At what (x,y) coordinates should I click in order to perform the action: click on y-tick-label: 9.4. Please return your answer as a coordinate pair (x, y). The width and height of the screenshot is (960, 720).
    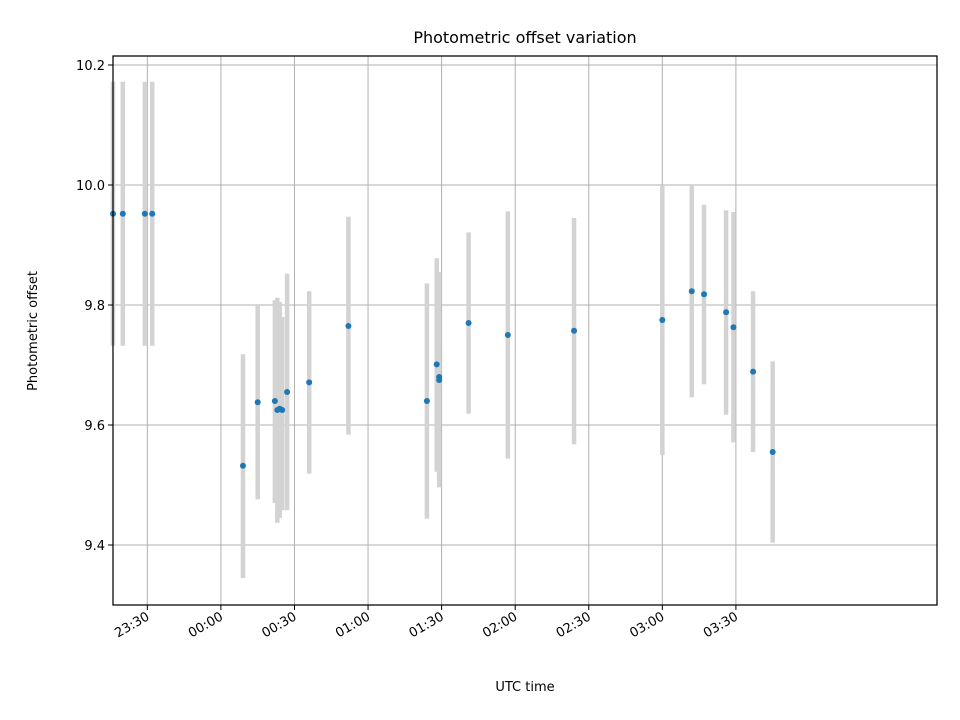
    Looking at the image, I should click on (94, 546).